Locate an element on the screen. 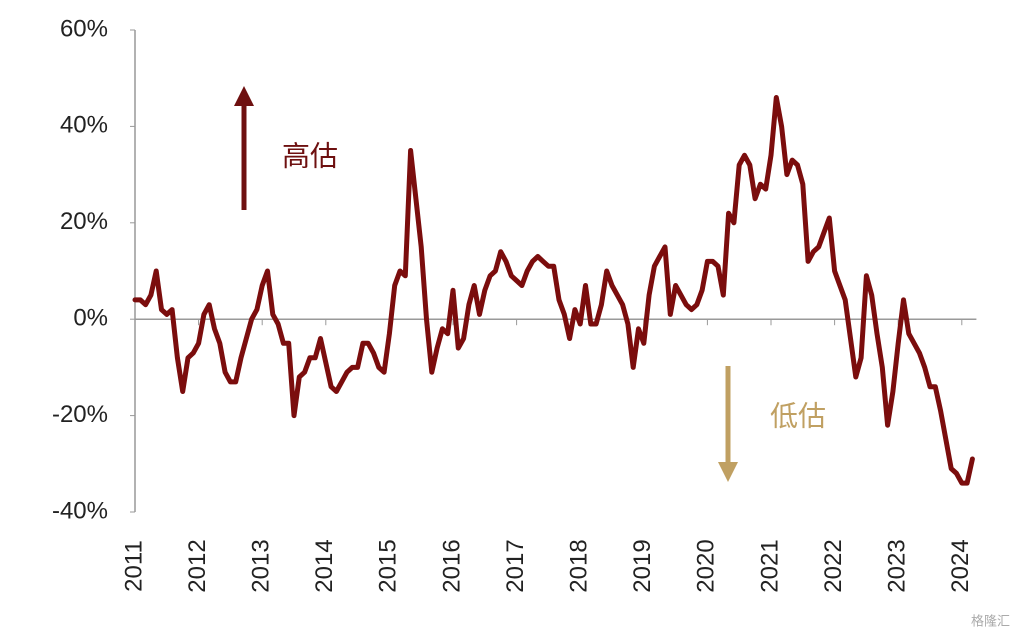  watermark: 格隆汇 is located at coordinates (990, 620).